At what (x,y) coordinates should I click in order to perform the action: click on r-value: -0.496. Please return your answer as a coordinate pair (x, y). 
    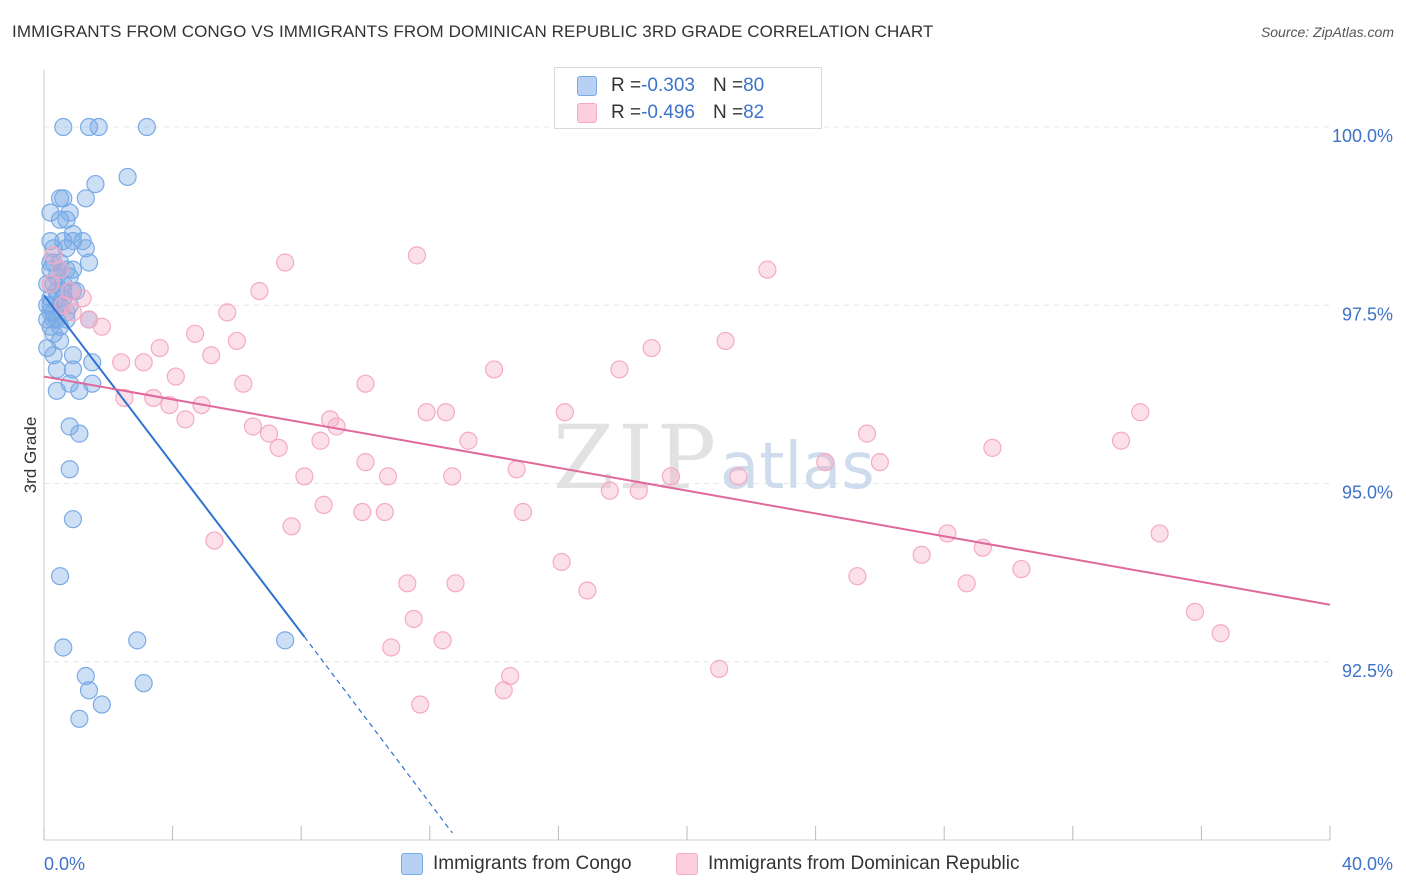
    Looking at the image, I should click on (668, 112).